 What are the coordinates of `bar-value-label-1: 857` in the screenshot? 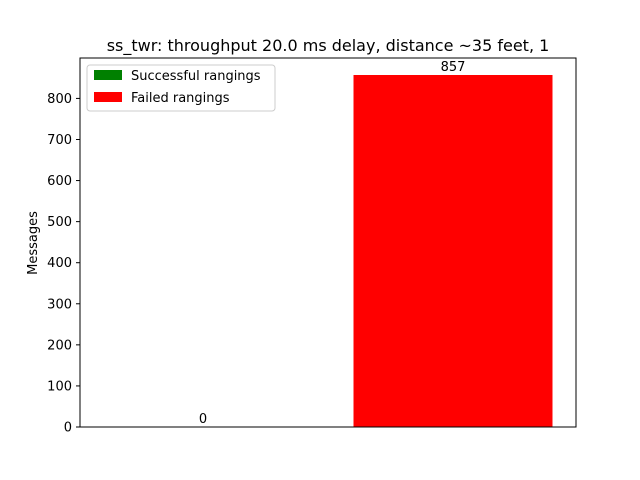 It's located at (453, 67).